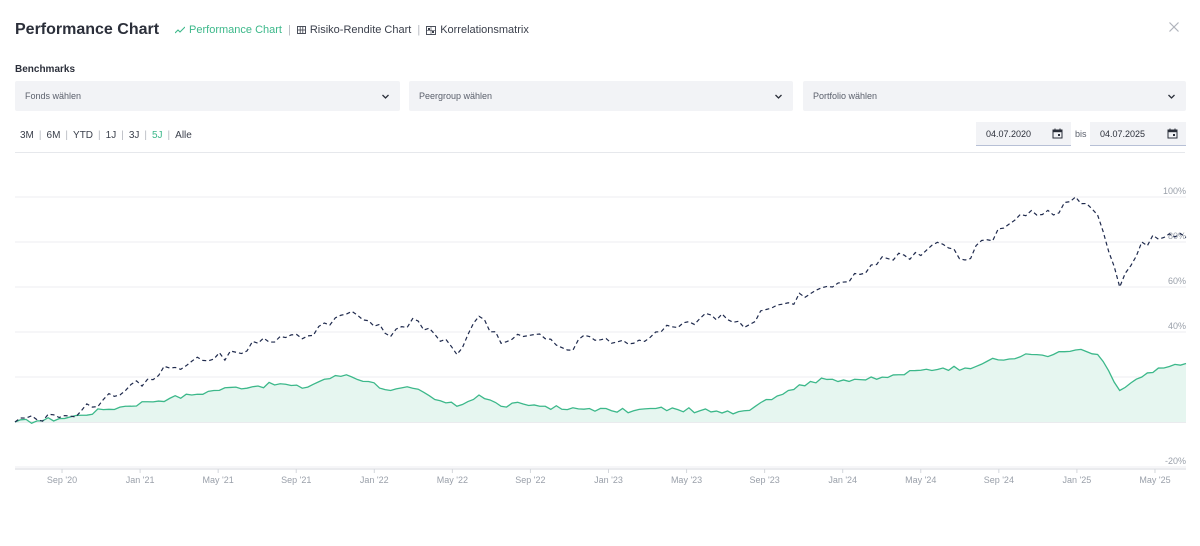 The width and height of the screenshot is (1200, 546). Describe the element at coordinates (999, 480) in the screenshot. I see `x-tick-label: Sep '24` at that location.